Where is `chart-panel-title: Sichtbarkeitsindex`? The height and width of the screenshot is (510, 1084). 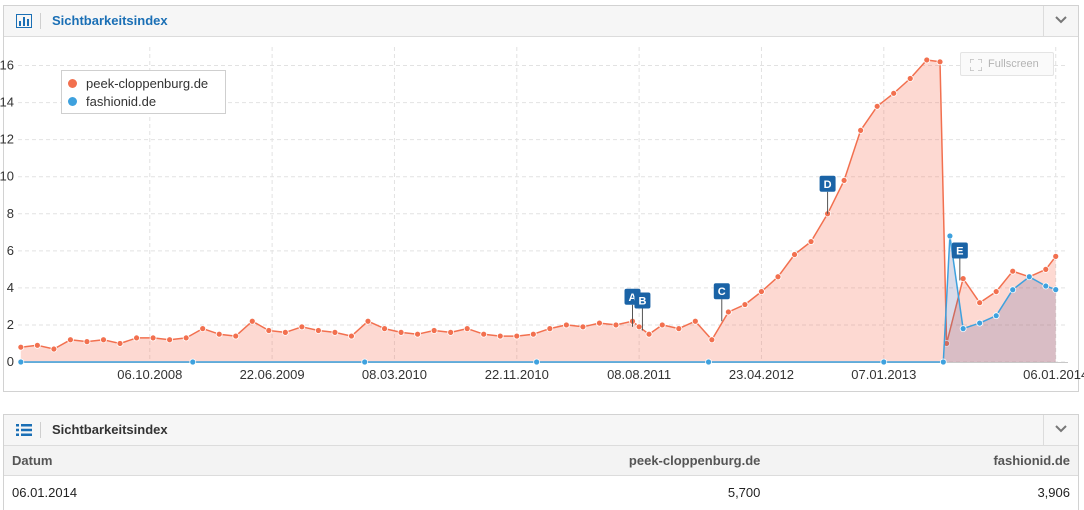 chart-panel-title: Sichtbarkeitsindex is located at coordinates (110, 20).